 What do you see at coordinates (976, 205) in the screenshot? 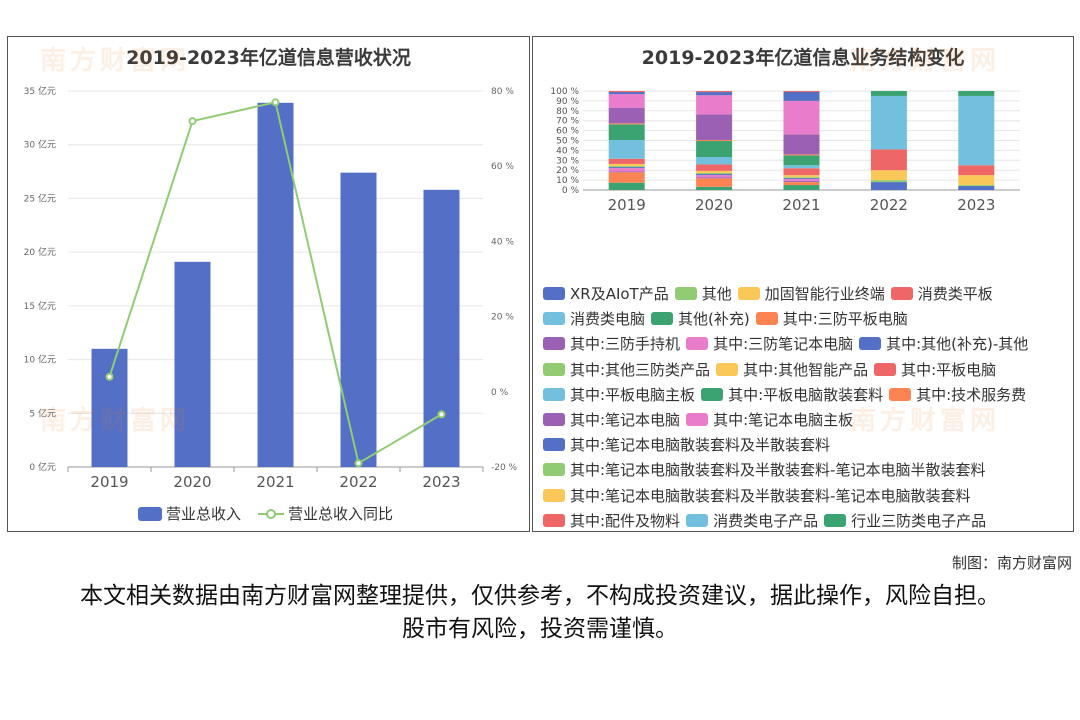
I see `x-axis-label: 2023` at bounding box center [976, 205].